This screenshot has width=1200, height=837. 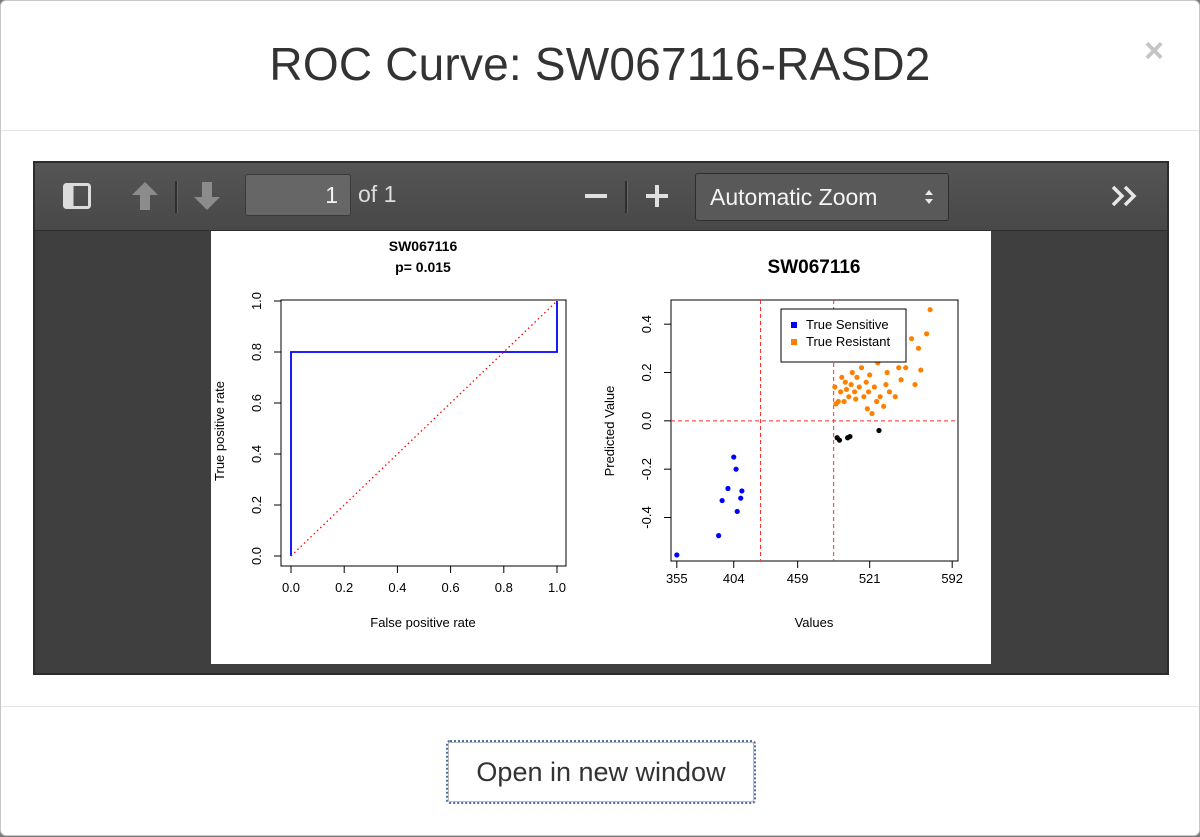 What do you see at coordinates (557, 587) in the screenshot?
I see `roc-x-tick-label: 1.0` at bounding box center [557, 587].